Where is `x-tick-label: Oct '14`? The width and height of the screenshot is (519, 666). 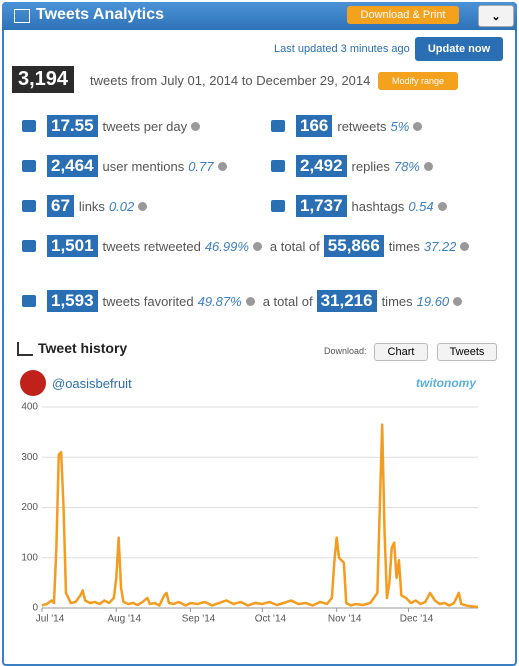 x-tick-label: Oct '14 is located at coordinates (271, 619).